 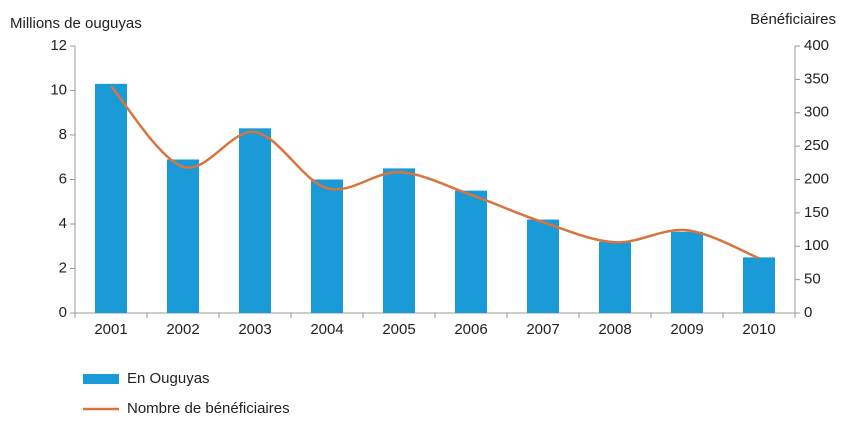 I want to click on legend-label: Nombre de bénéficiaires, so click(x=208, y=408).